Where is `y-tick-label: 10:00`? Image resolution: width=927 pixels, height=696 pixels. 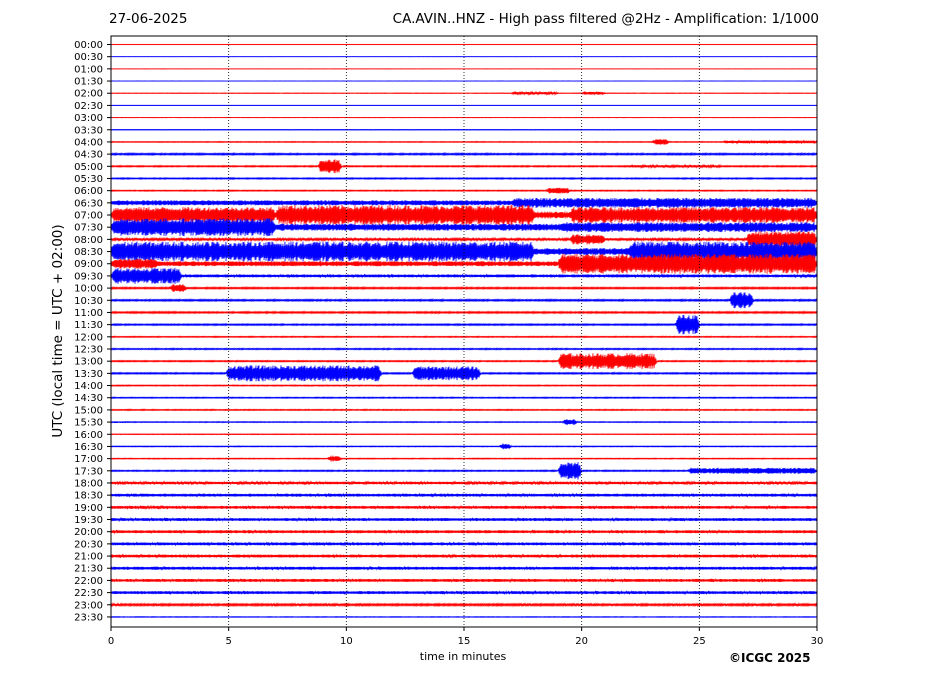 y-tick-label: 10:00 is located at coordinates (88, 289).